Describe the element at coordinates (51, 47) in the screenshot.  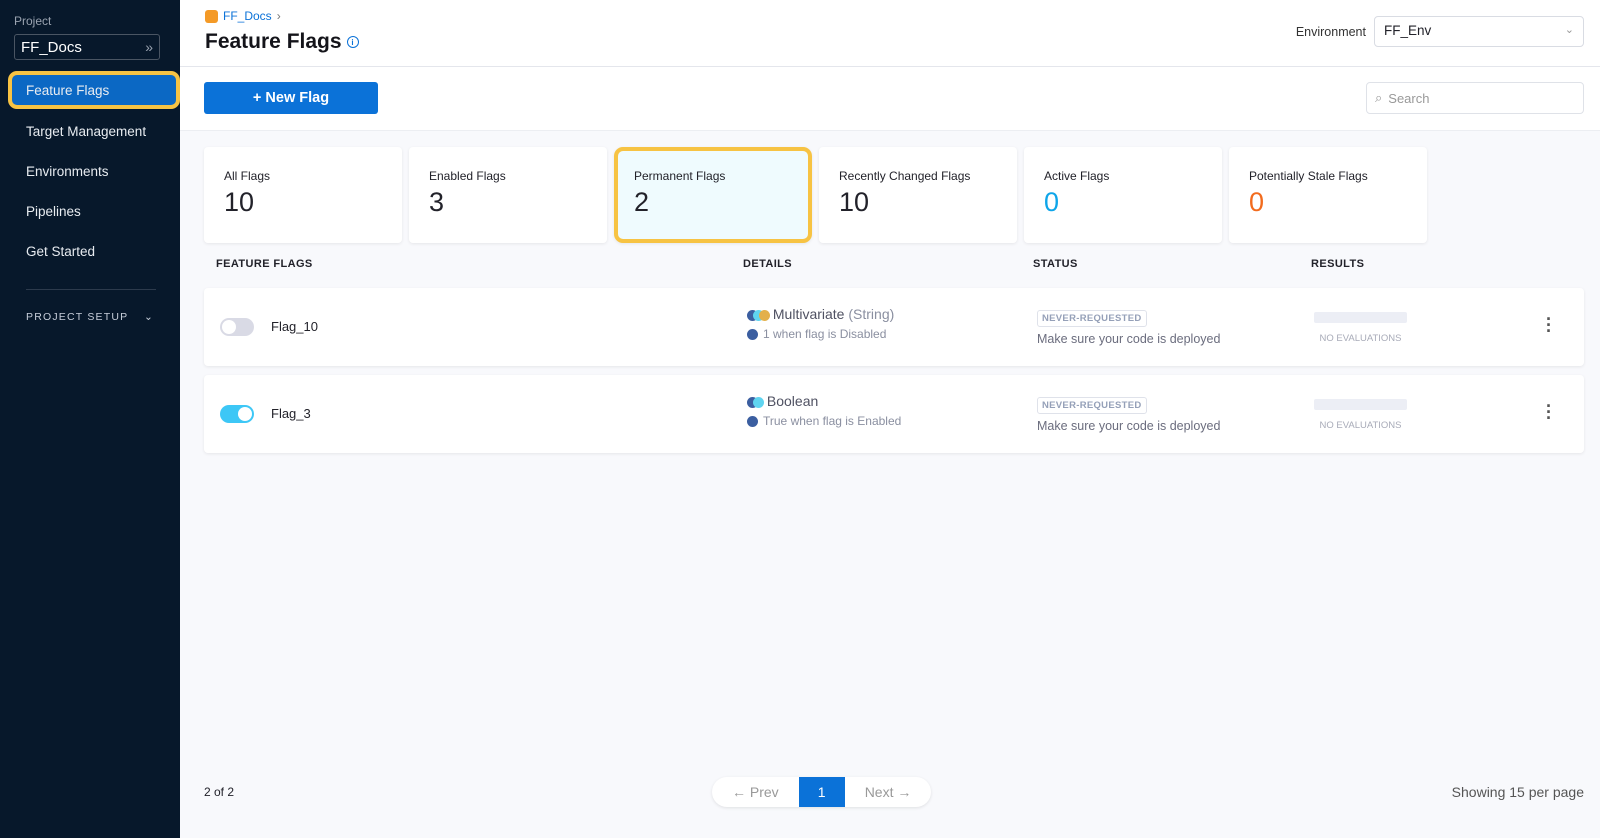
I see `project-name: FF_Docs` at that location.